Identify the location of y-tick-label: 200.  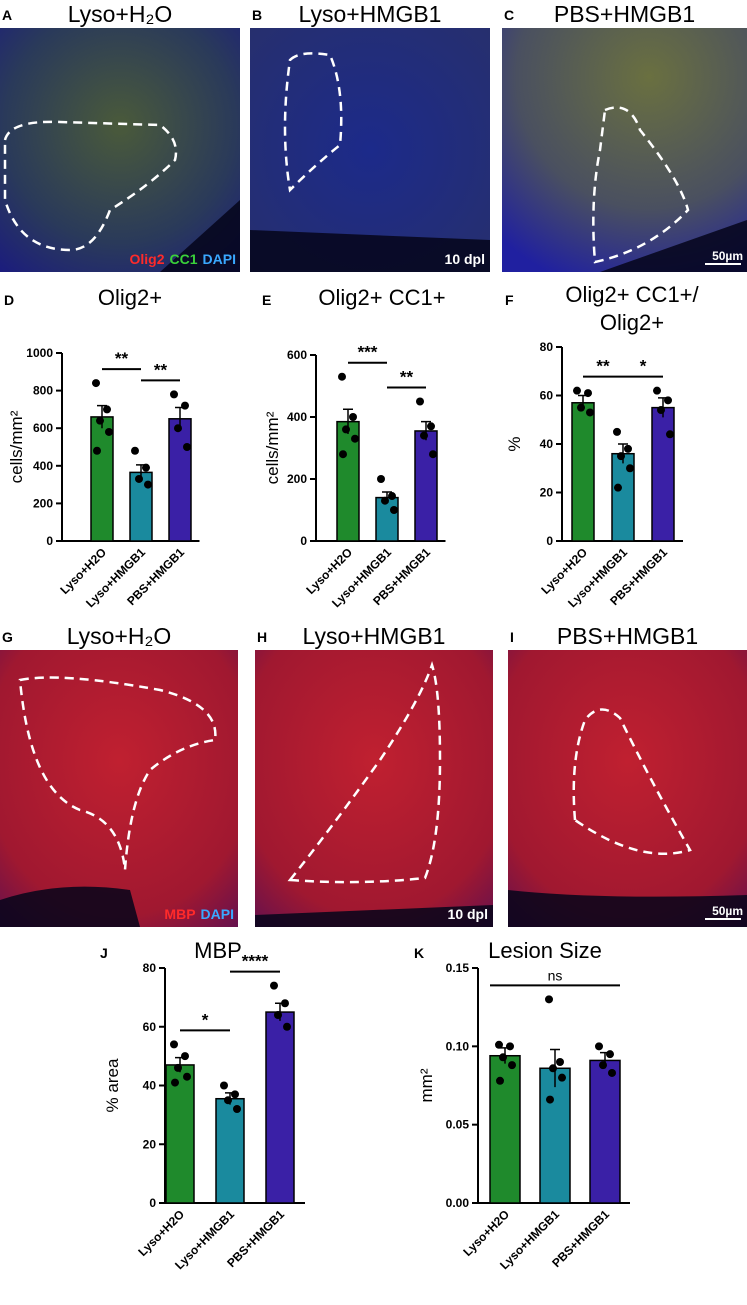
(43, 503).